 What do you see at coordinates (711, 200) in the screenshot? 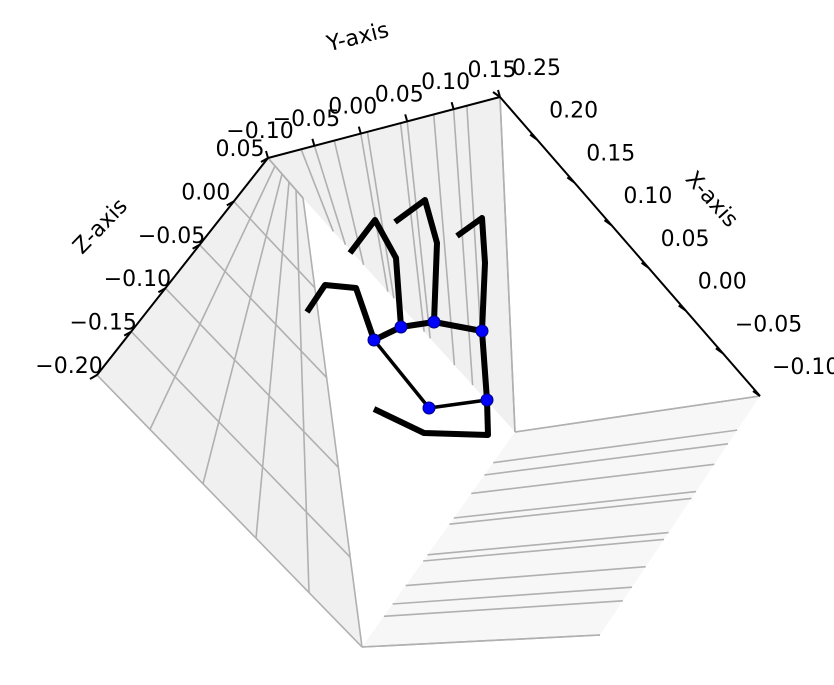
I see `x-axis-title: X-axis` at bounding box center [711, 200].